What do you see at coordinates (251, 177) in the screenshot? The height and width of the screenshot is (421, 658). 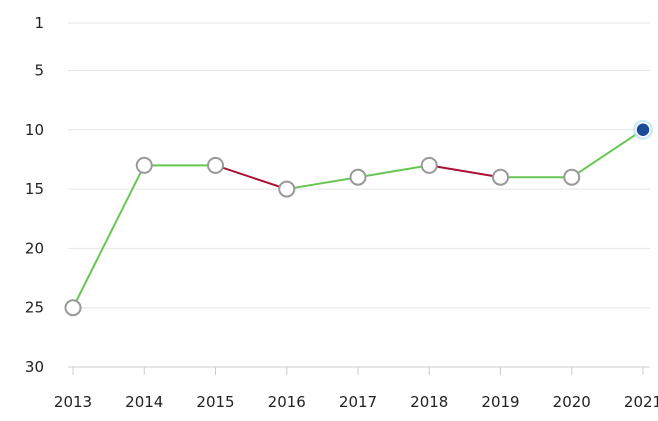 I see `line-segment-2015-2016` at bounding box center [251, 177].